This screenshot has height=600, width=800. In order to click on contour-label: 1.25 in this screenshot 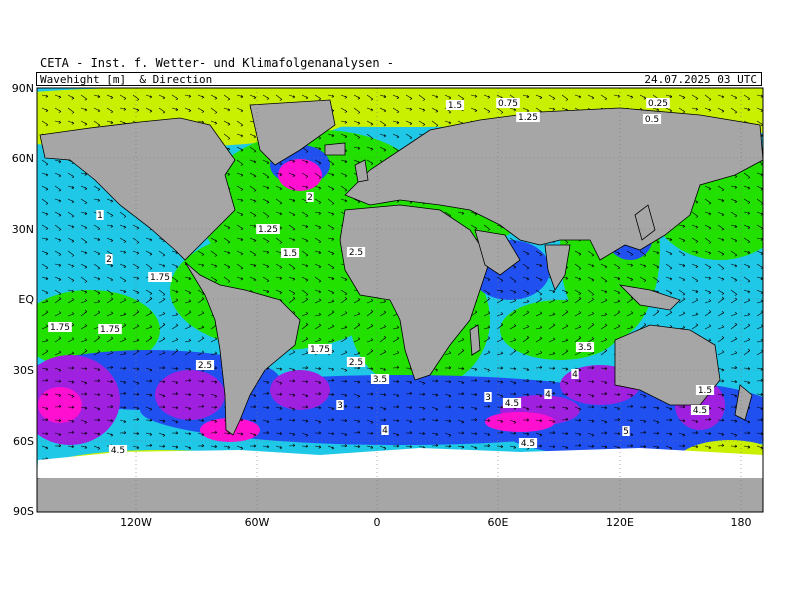, I will do `click(268, 230)`.